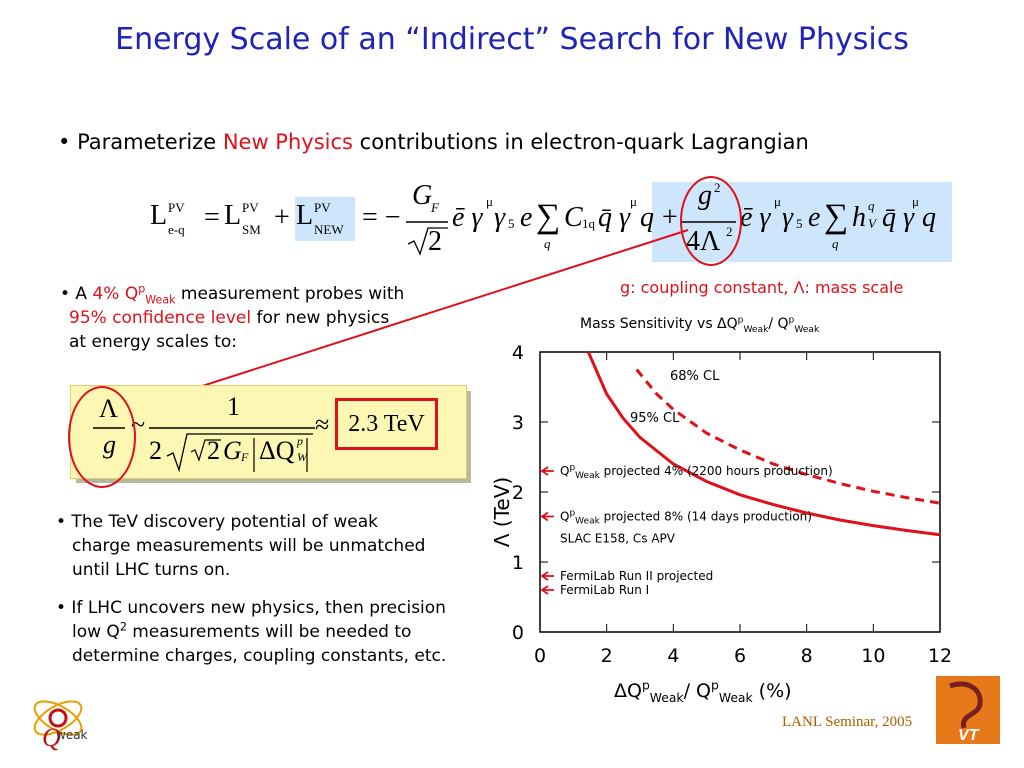 The width and height of the screenshot is (1024, 768). I want to click on intro-highlight: New Physics, so click(287, 142).